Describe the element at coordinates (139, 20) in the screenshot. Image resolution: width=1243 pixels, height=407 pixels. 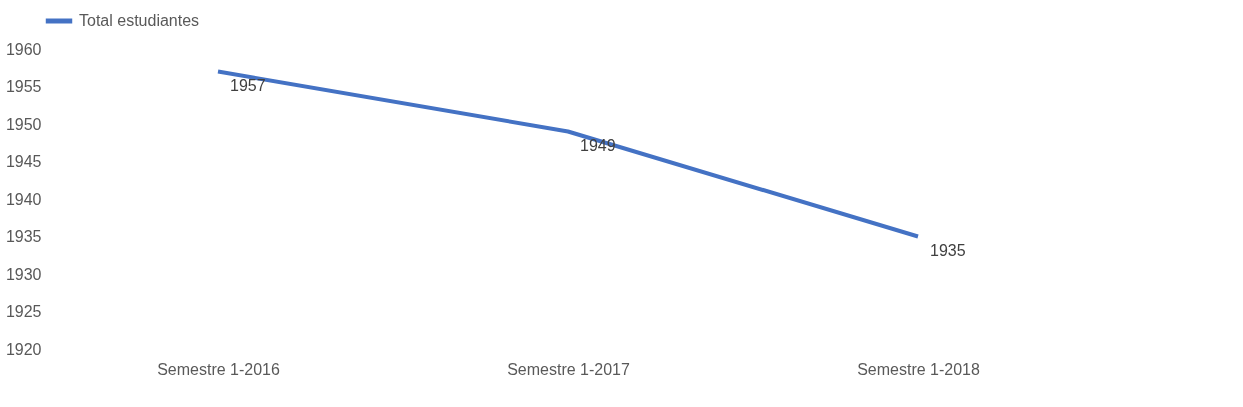
I see `legend-label: Total estudiantes` at that location.